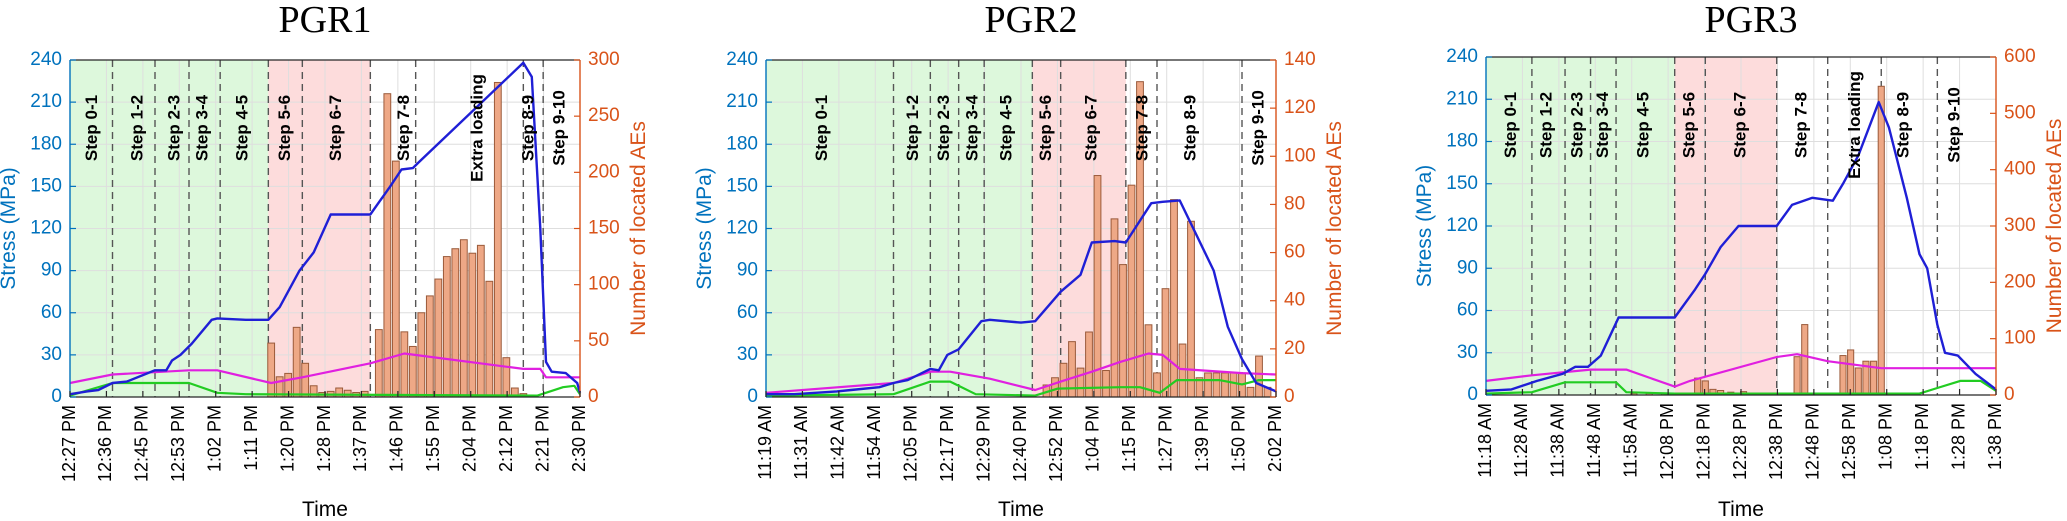 The width and height of the screenshot is (2067, 521). What do you see at coordinates (1238, 438) in the screenshot?
I see `x-tick-label: 1:50 PM` at bounding box center [1238, 438].